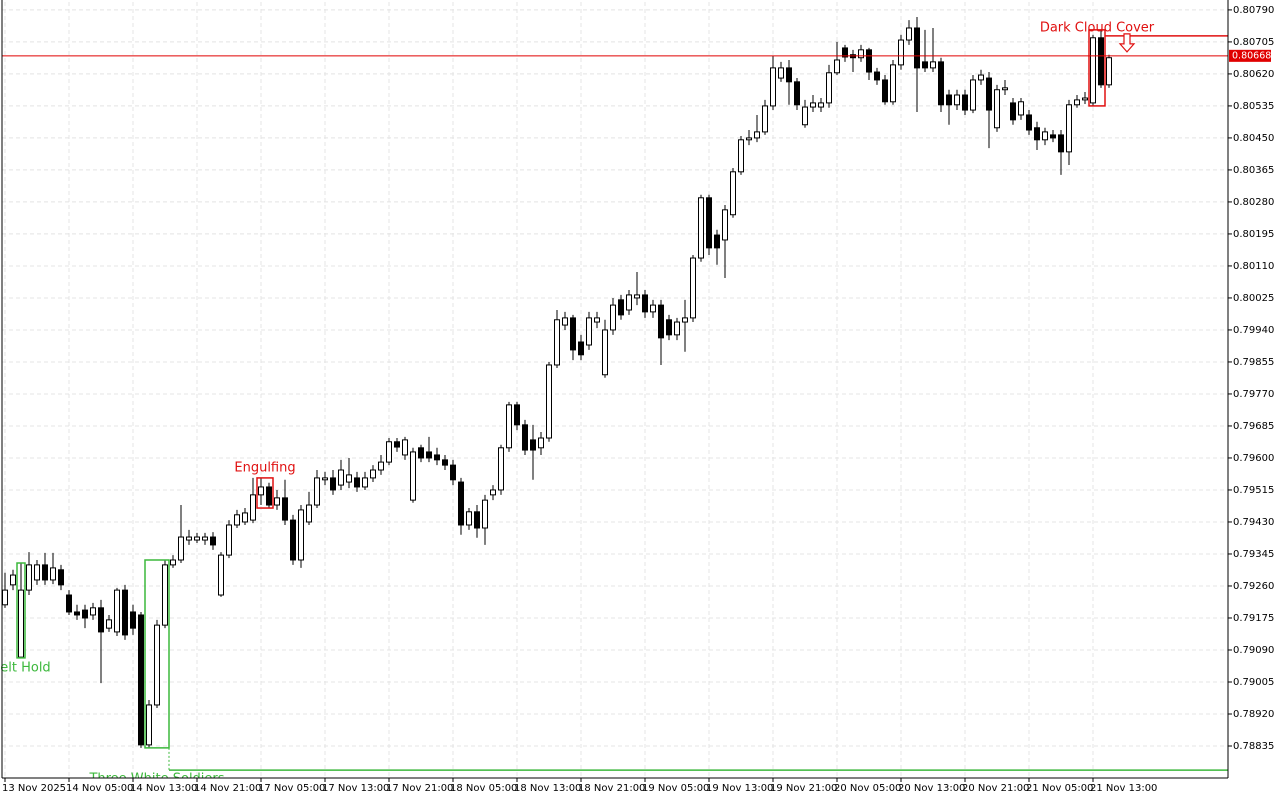 This screenshot has width=1280, height=800. I want to click on x-tick-label: 21 Nov 13:00, so click(1123, 788).